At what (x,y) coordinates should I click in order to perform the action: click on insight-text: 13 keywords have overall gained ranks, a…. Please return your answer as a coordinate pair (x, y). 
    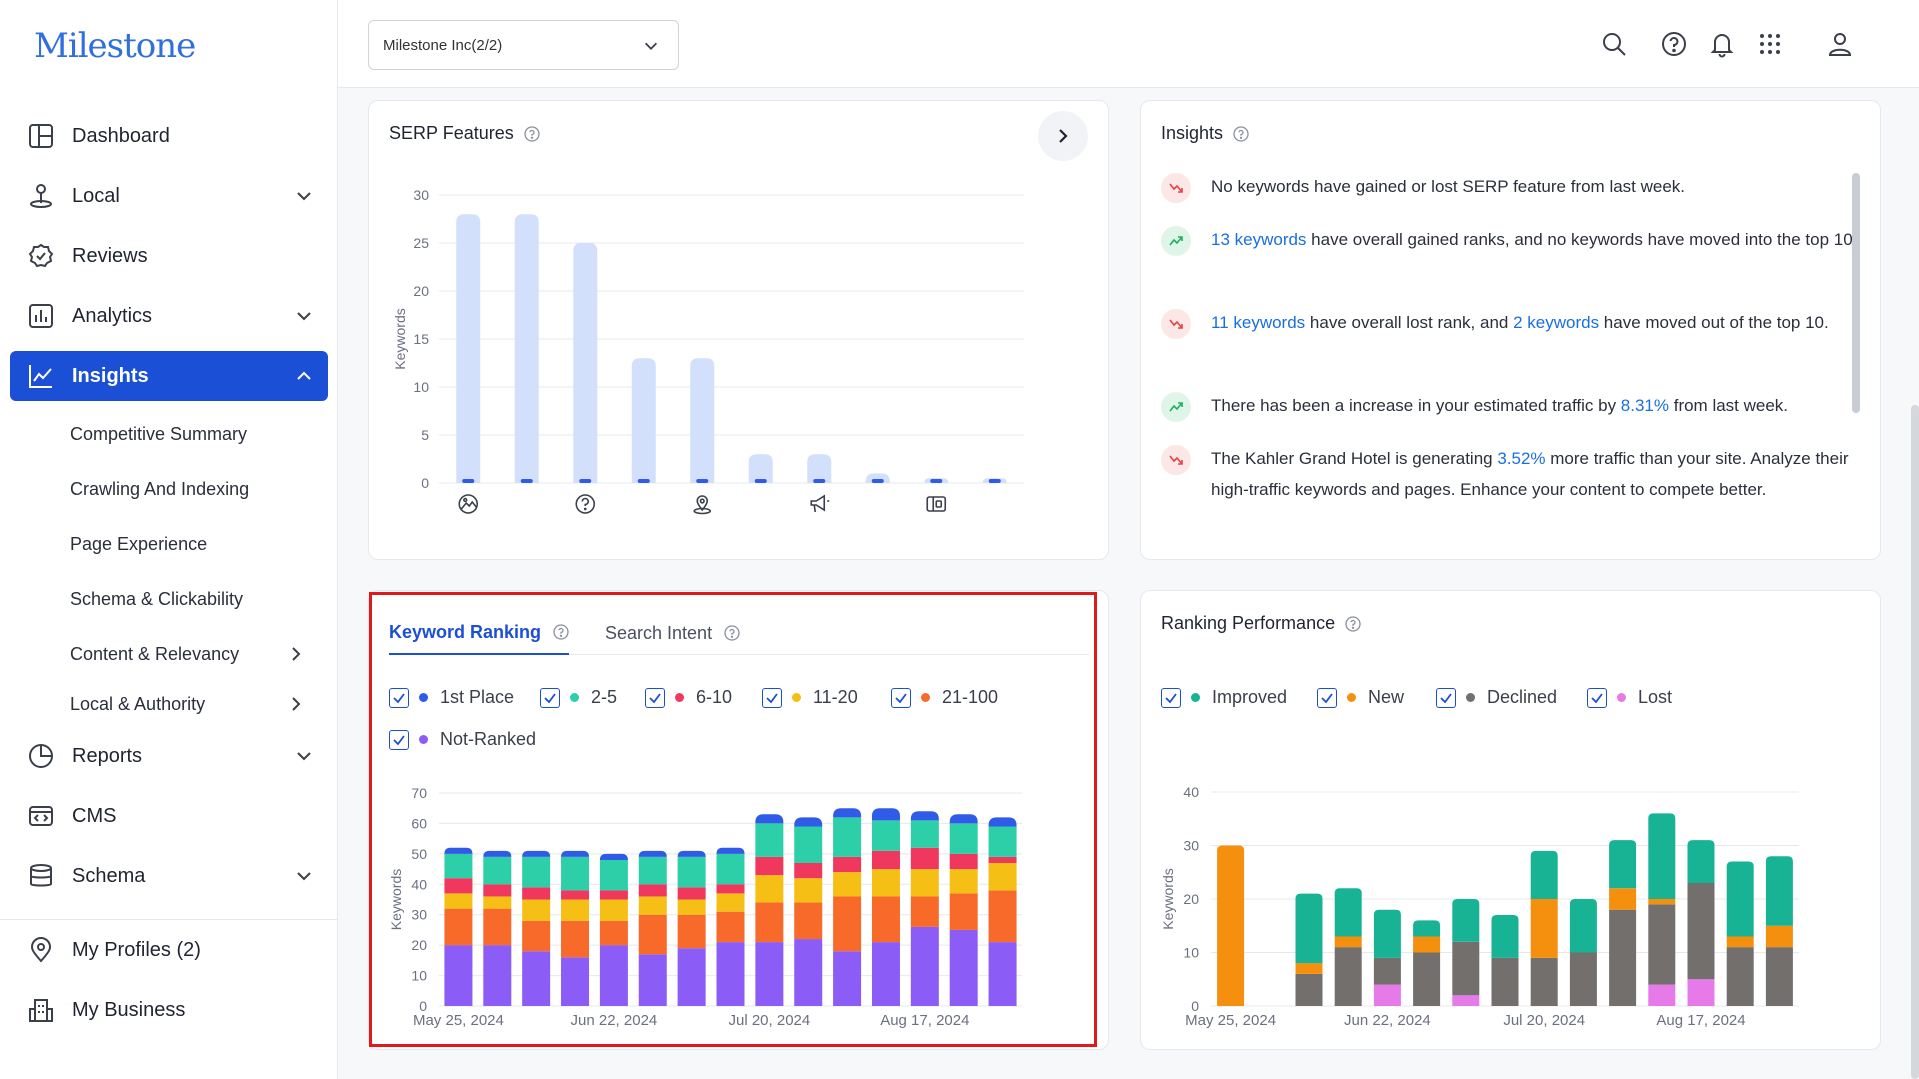
    Looking at the image, I should click on (1534, 240).